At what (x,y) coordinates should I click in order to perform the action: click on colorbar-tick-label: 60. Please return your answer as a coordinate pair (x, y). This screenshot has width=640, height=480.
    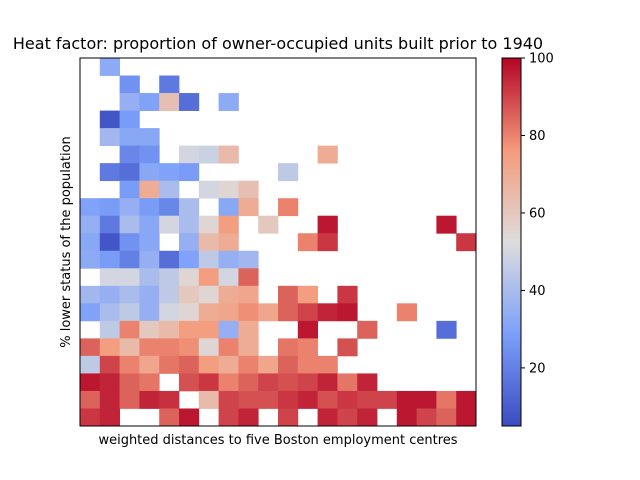
    Looking at the image, I should click on (537, 213).